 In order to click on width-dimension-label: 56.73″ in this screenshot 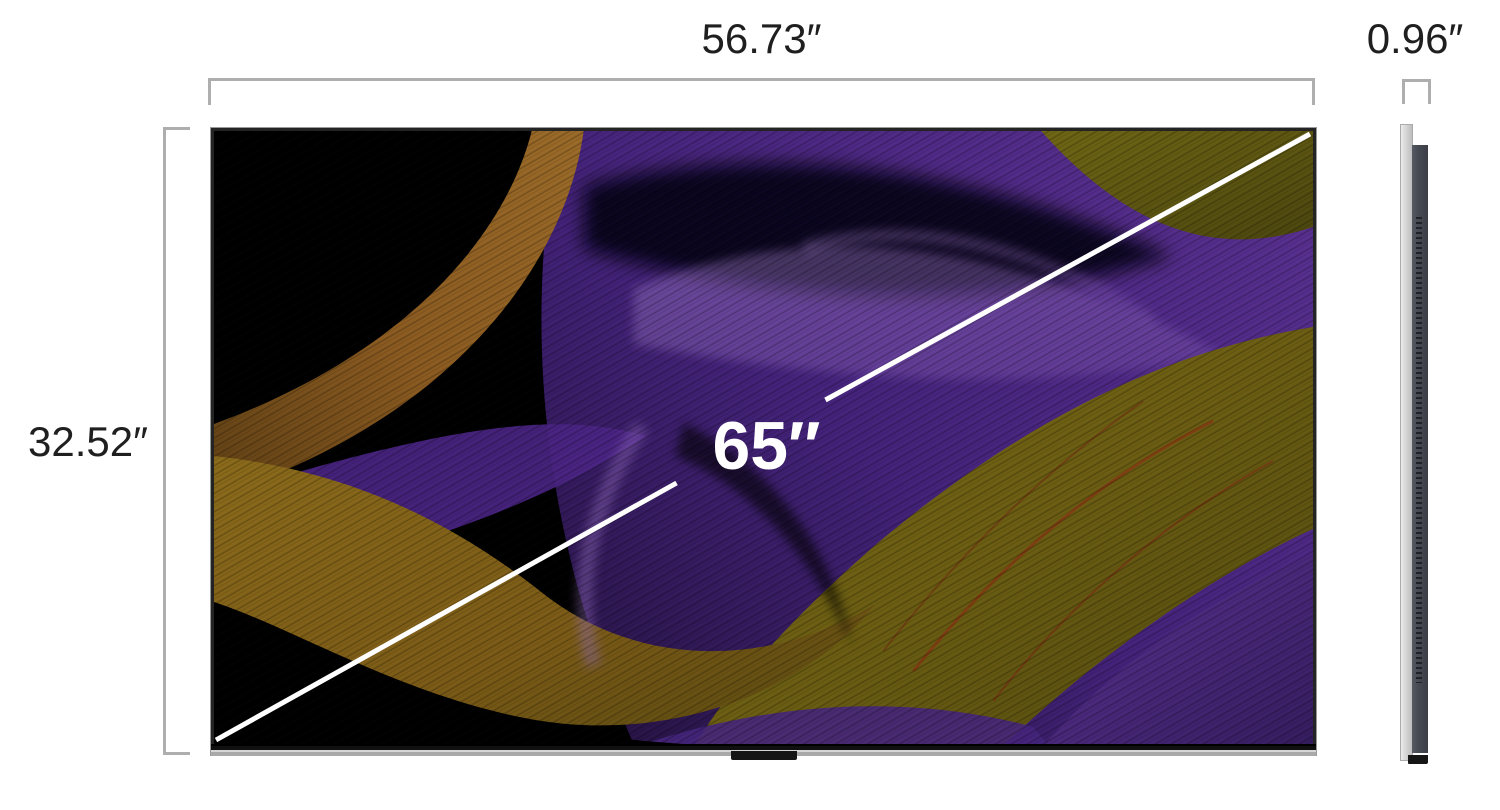, I will do `click(761, 38)`.